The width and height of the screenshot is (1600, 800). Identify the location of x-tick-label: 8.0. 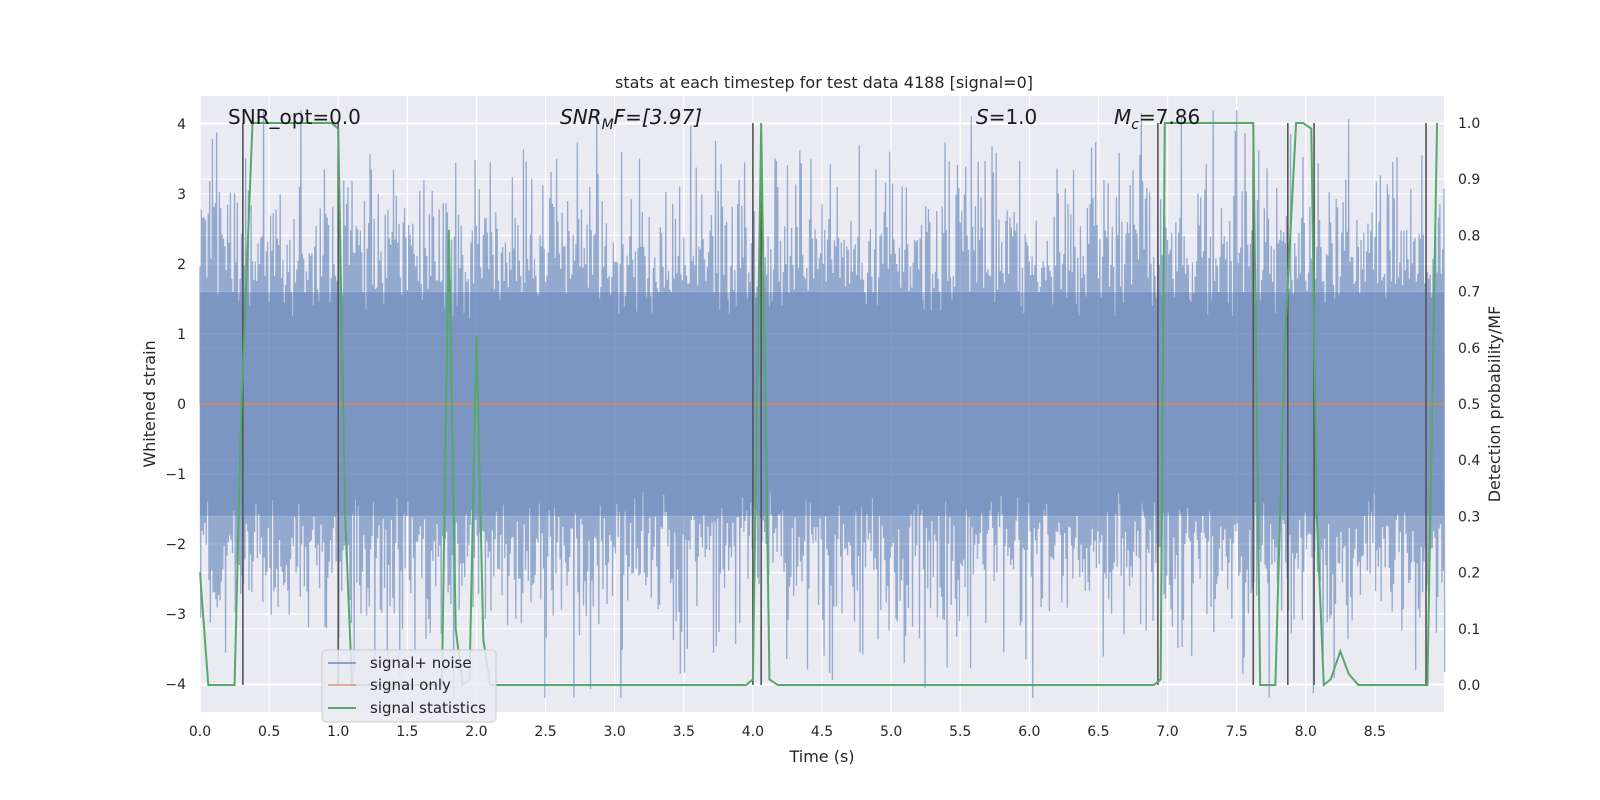
(1306, 732).